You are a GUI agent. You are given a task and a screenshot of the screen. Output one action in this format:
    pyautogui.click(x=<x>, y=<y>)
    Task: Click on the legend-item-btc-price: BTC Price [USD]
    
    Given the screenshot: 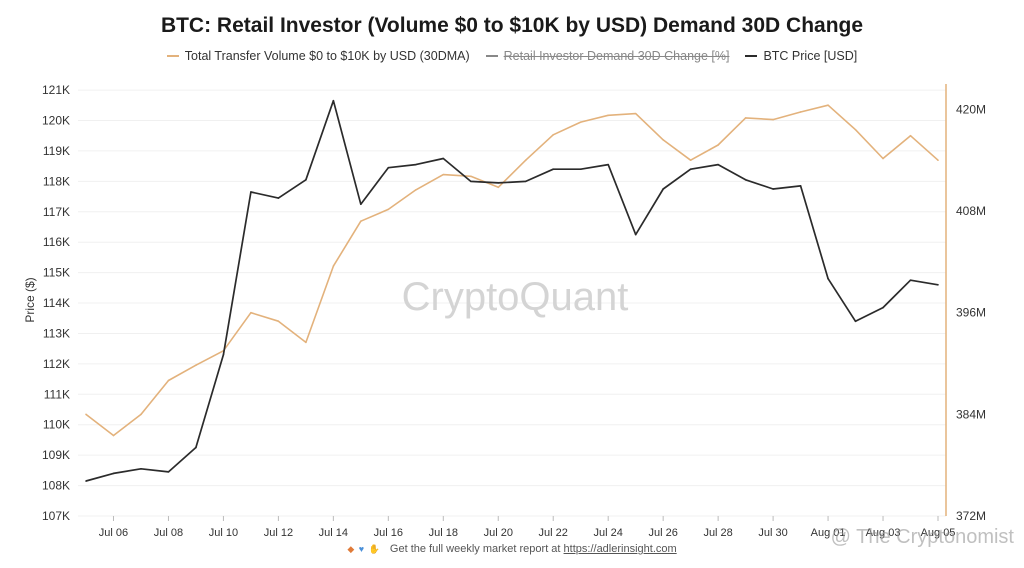 What is the action you would take?
    pyautogui.click(x=801, y=56)
    